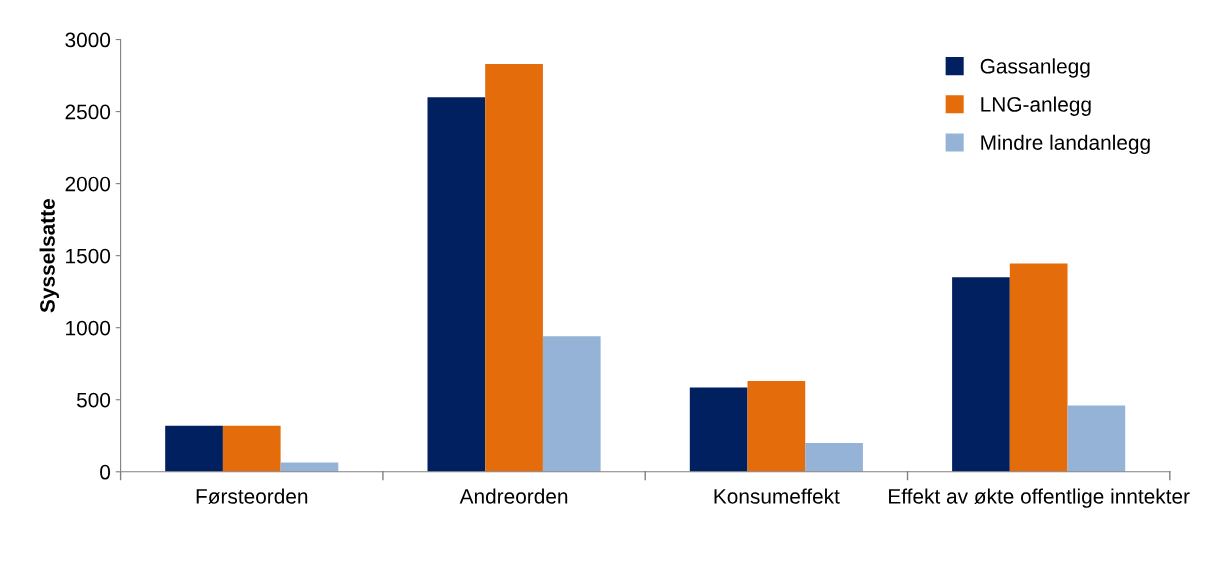 The width and height of the screenshot is (1206, 565). Describe the element at coordinates (1065, 144) in the screenshot. I see `legend-label: Mindre landanlegg` at that location.